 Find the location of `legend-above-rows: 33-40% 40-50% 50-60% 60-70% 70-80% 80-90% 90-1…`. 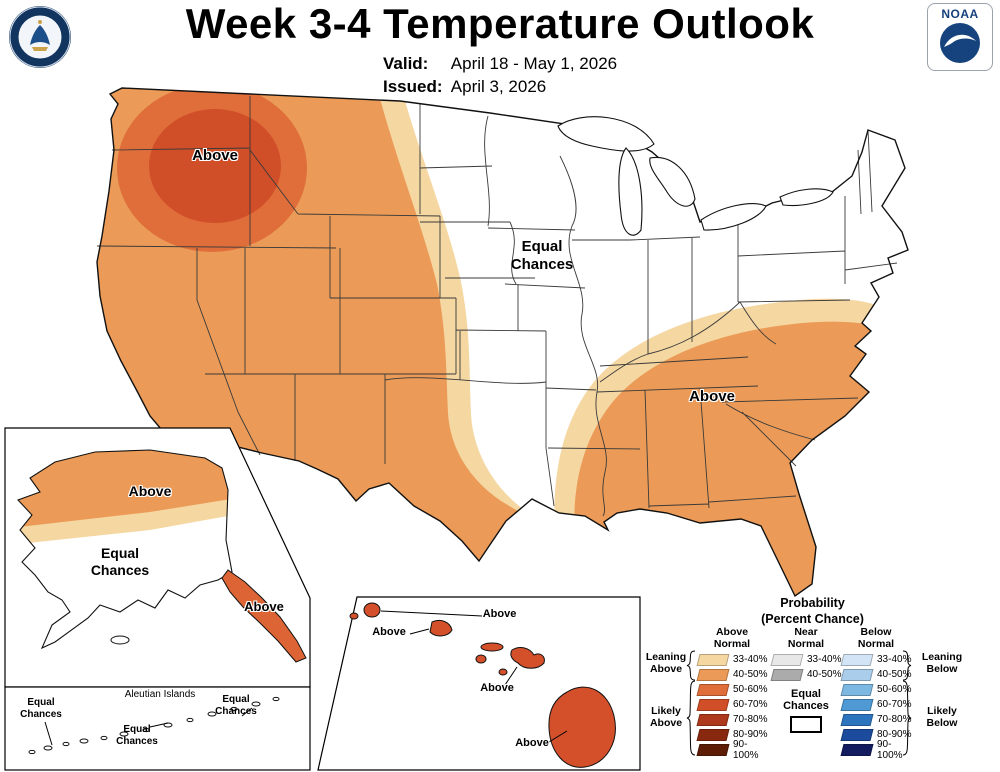

legend-above-rows: 33-40% 40-50% 50-60% 60-70% 70-80% 80-90% 90-1… is located at coordinates (732, 706).